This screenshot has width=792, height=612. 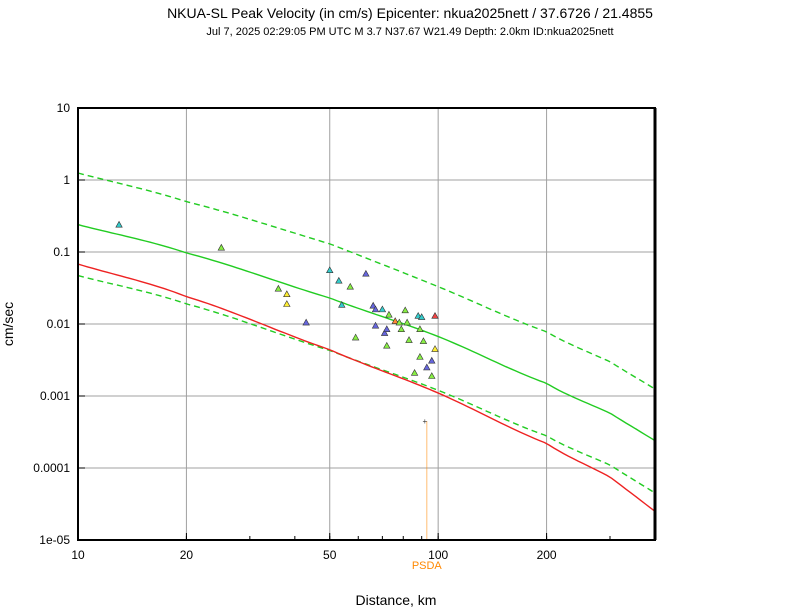 I want to click on psda-label: PSDA, so click(x=427, y=566).